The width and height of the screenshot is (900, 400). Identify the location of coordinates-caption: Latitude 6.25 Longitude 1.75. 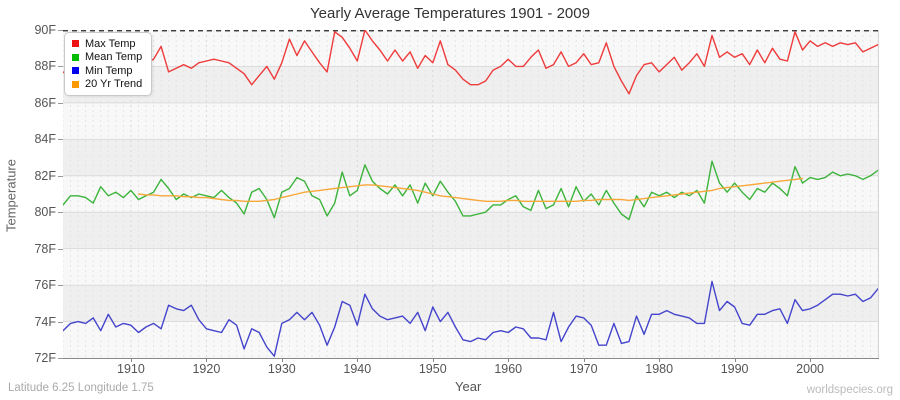
(81, 388).